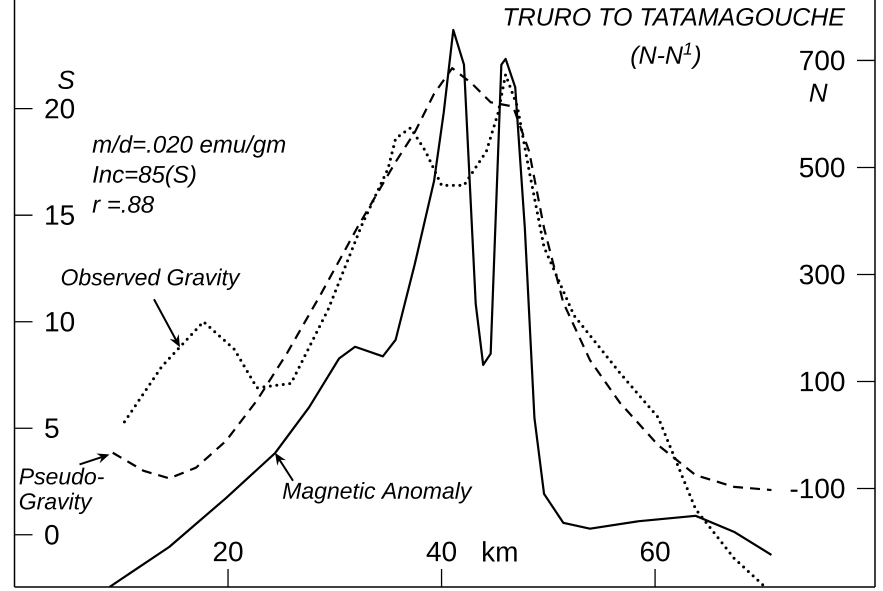  Describe the element at coordinates (817, 488) in the screenshot. I see `y2-tick-label: -100` at that location.